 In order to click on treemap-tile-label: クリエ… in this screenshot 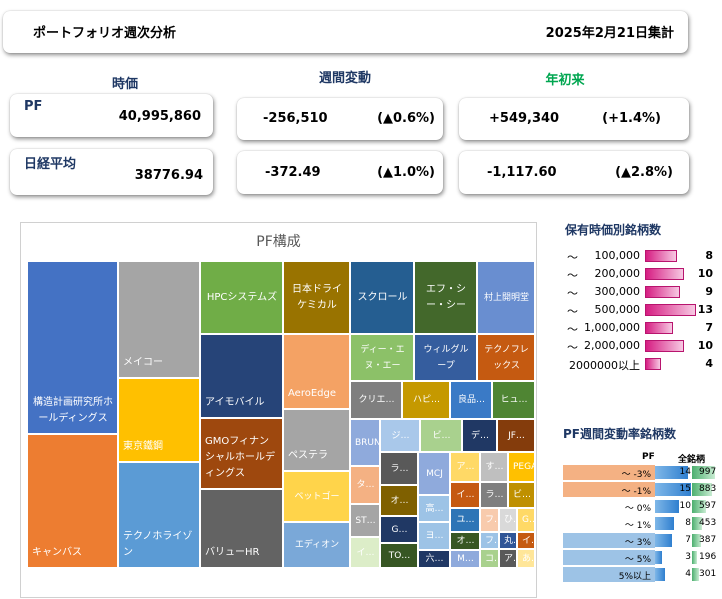, I will do `click(376, 400)`.